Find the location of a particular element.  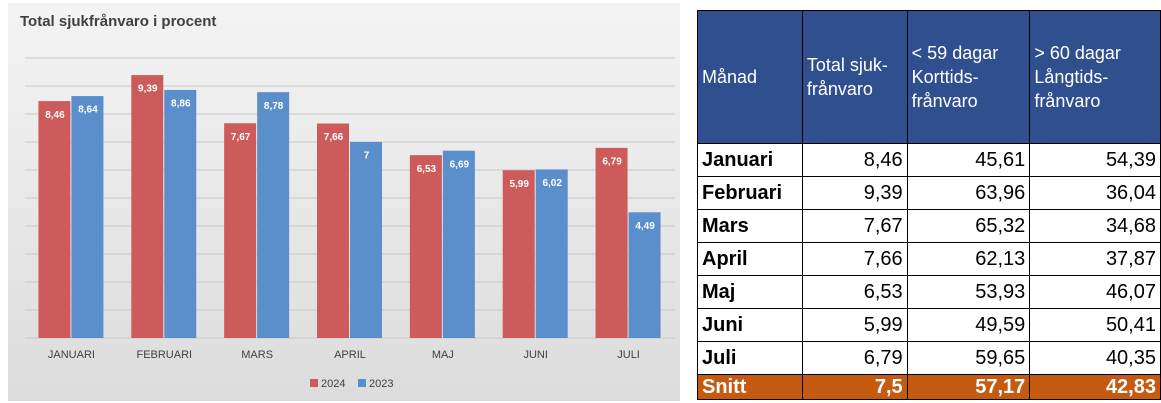

table-cell: April is located at coordinates (750, 259).